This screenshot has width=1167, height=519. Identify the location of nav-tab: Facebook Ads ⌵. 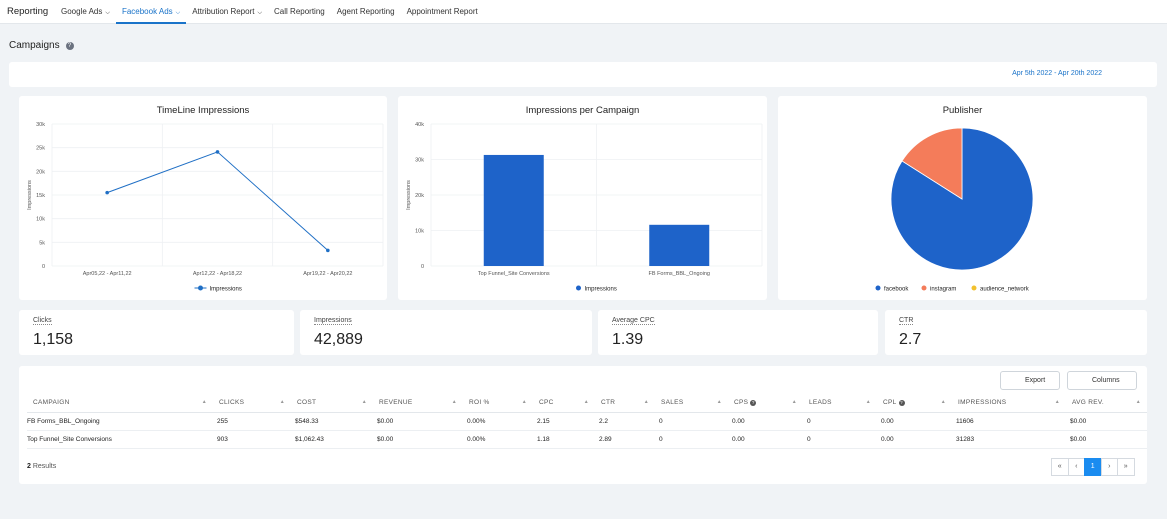
(151, 12).